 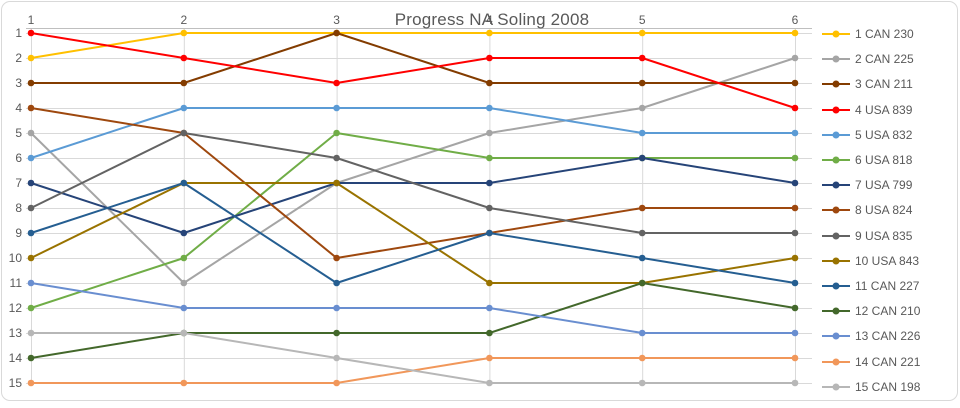 What do you see at coordinates (890, 134) in the screenshot?
I see `legend-item-5-usa-832: 5 USA 832` at bounding box center [890, 134].